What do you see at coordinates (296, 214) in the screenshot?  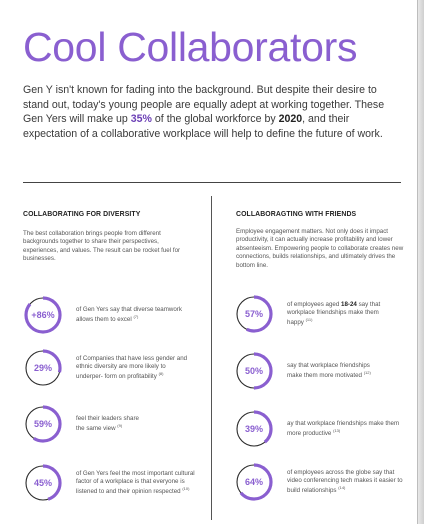 I see `friends-heading: COLLABORAGTING WITH FRIENDS` at bounding box center [296, 214].